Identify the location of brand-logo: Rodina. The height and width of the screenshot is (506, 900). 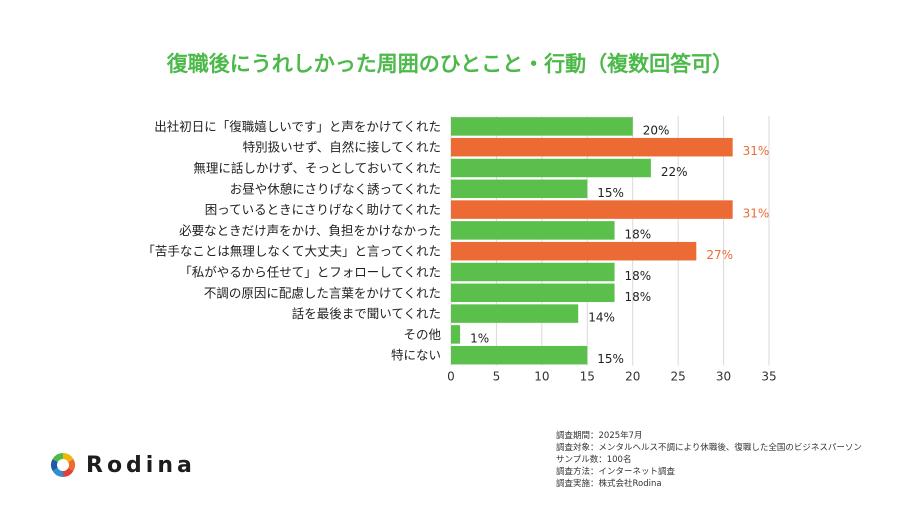
(123, 465).